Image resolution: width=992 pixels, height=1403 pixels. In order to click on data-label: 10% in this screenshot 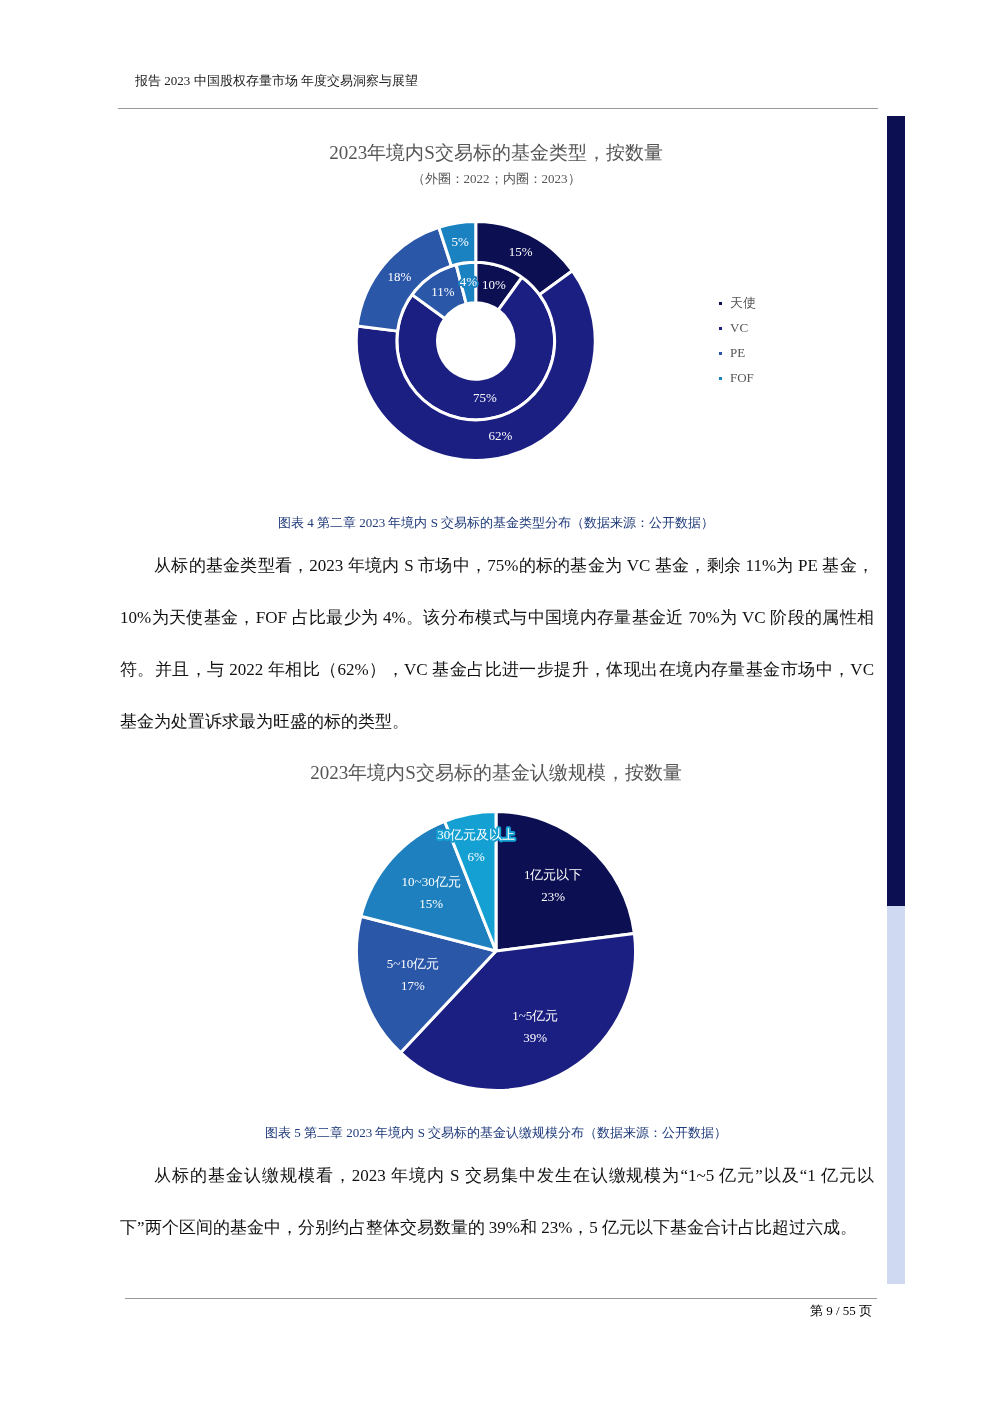, I will do `click(493, 284)`.